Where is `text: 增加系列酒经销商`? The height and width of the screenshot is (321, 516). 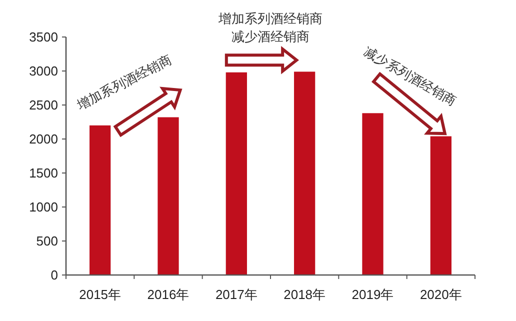 text: 增加系列酒经销商 is located at coordinates (270, 18).